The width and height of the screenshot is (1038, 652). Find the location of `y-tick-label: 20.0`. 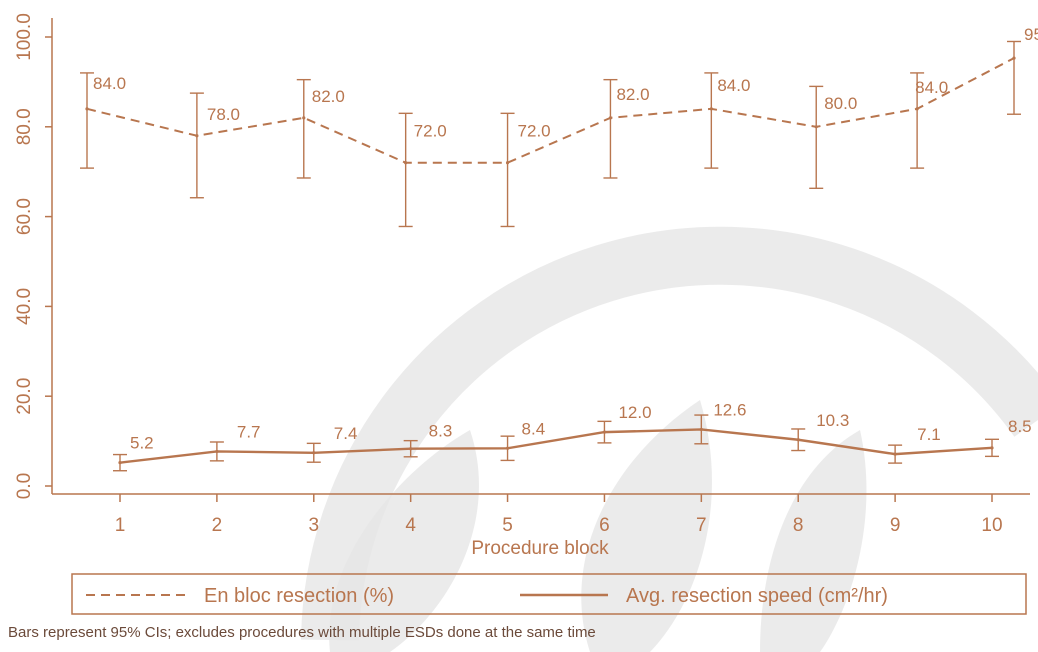

y-tick-label: 20.0 is located at coordinates (24, 396).